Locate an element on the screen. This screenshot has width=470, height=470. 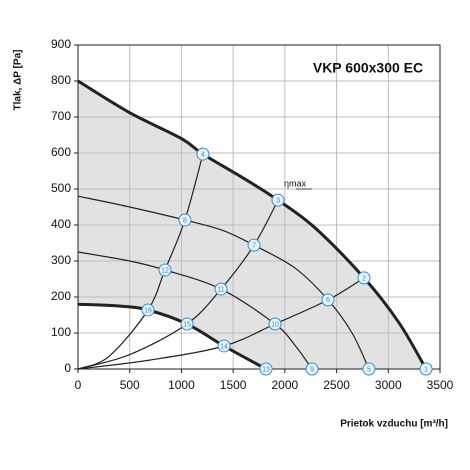
point-label: 14 is located at coordinates (224, 346).